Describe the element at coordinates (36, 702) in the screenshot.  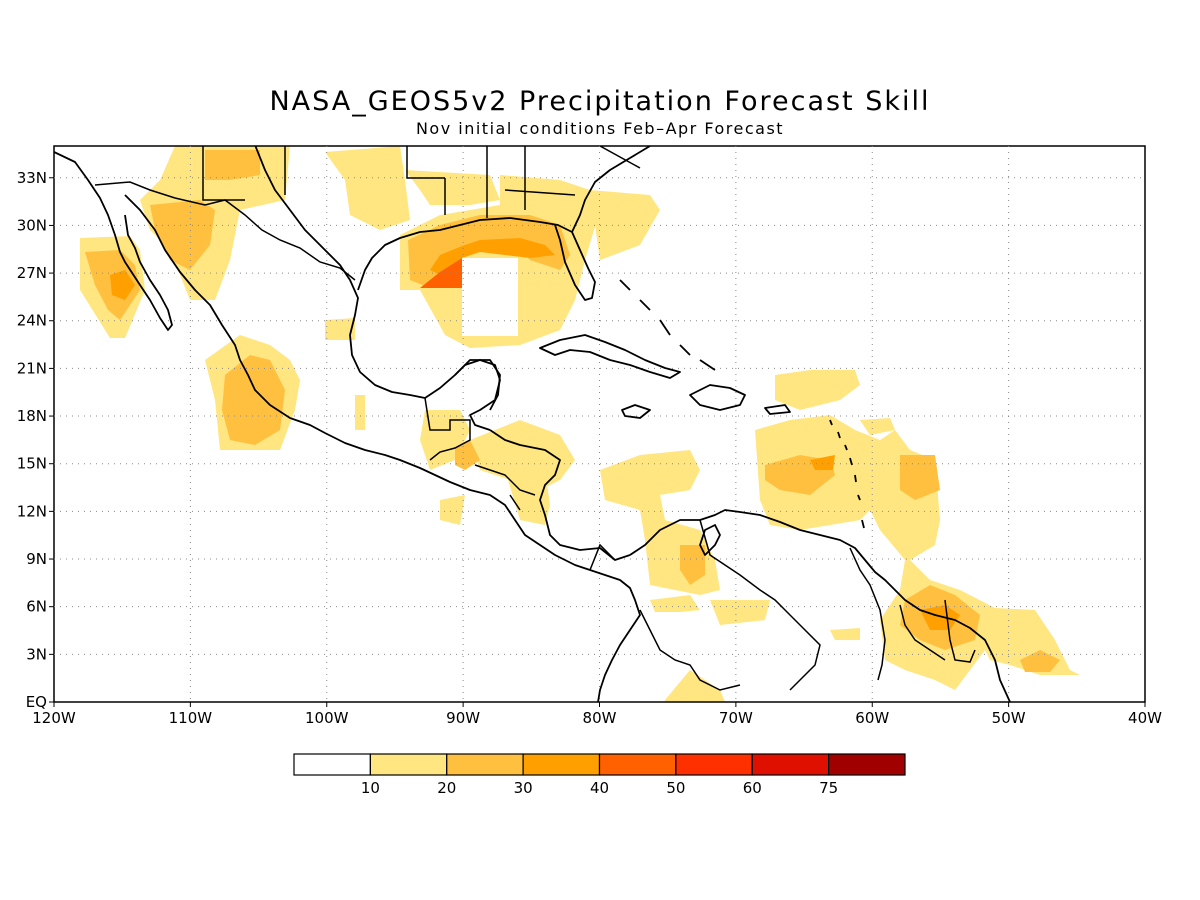
I see `lat-tick-label: EQ` at that location.